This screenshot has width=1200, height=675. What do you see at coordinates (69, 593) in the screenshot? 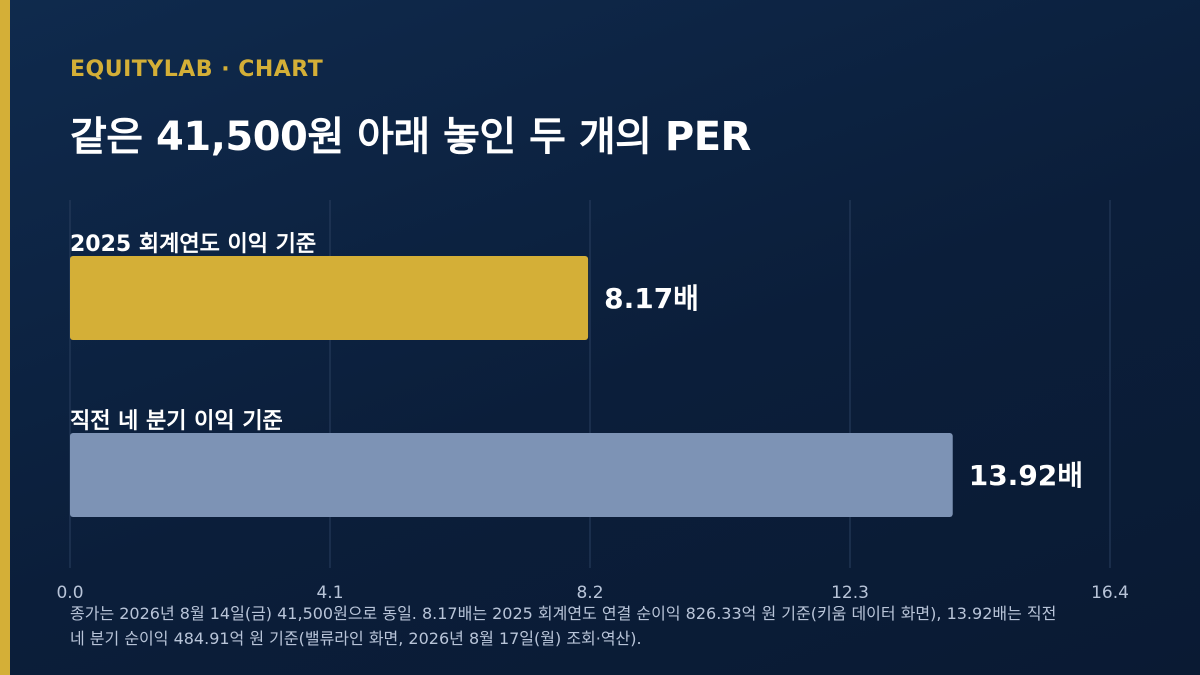
I see `x-tick-label: 0.0` at bounding box center [69, 593].